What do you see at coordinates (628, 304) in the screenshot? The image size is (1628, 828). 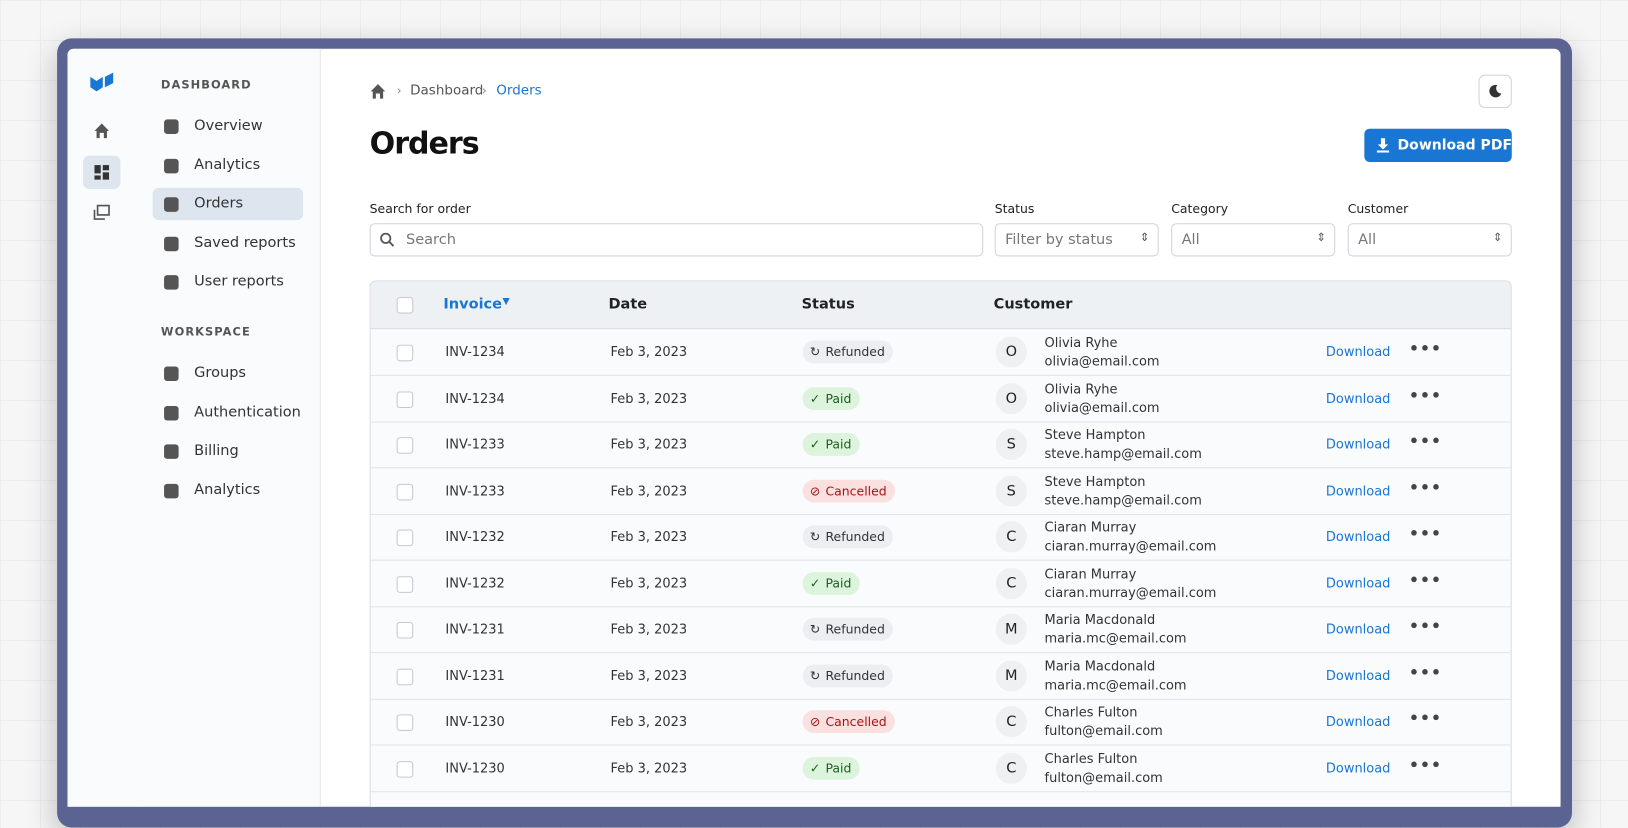 I see `column-header: Date` at bounding box center [628, 304].